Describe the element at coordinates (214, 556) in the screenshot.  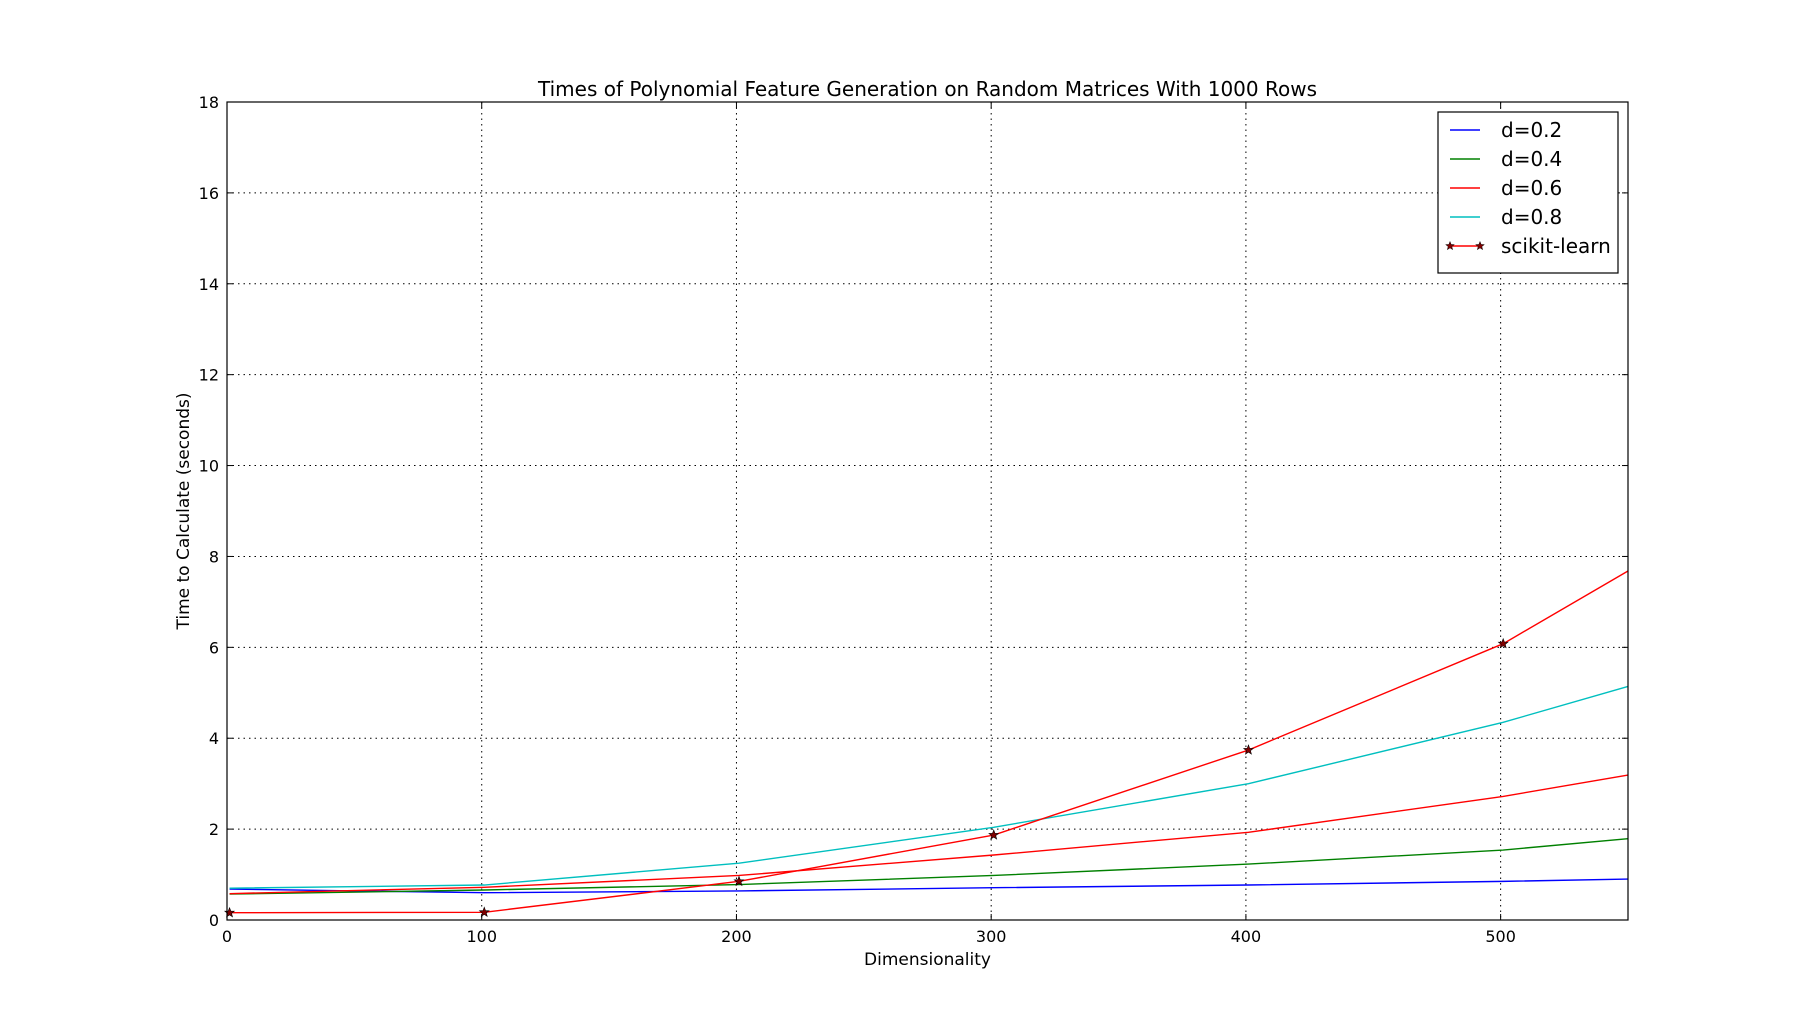
I see `y-tick-label: 8` at that location.